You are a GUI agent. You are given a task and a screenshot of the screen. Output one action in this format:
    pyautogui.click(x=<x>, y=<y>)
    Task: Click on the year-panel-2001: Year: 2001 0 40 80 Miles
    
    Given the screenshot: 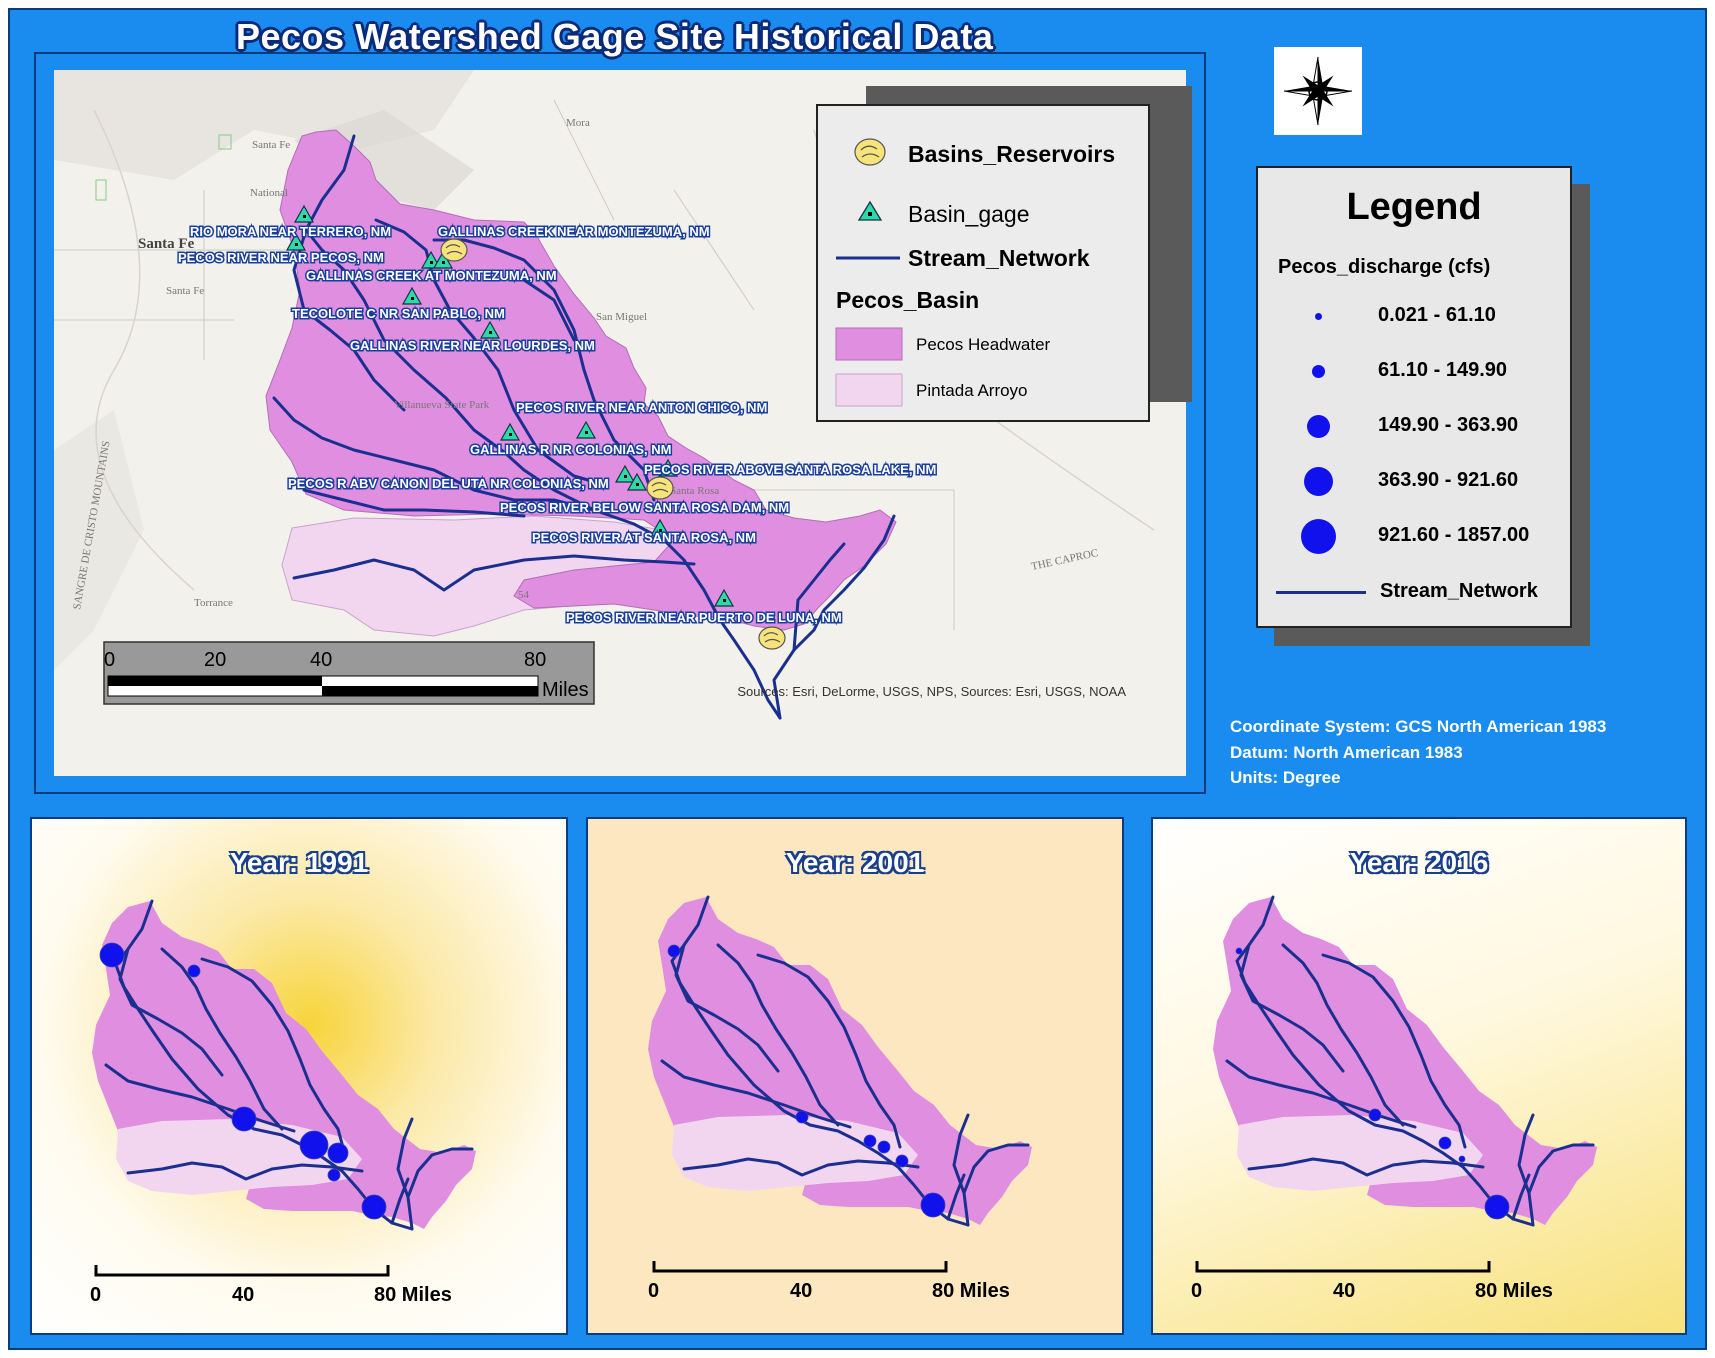 What is the action you would take?
    pyautogui.click(x=855, y=1076)
    